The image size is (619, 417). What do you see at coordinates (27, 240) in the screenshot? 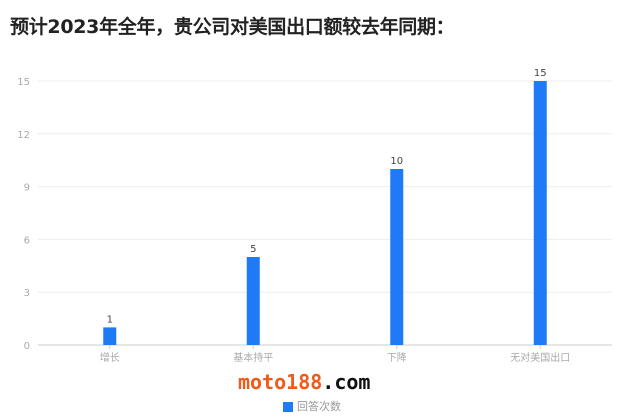
I see `y-tick-label: 6` at bounding box center [27, 240].